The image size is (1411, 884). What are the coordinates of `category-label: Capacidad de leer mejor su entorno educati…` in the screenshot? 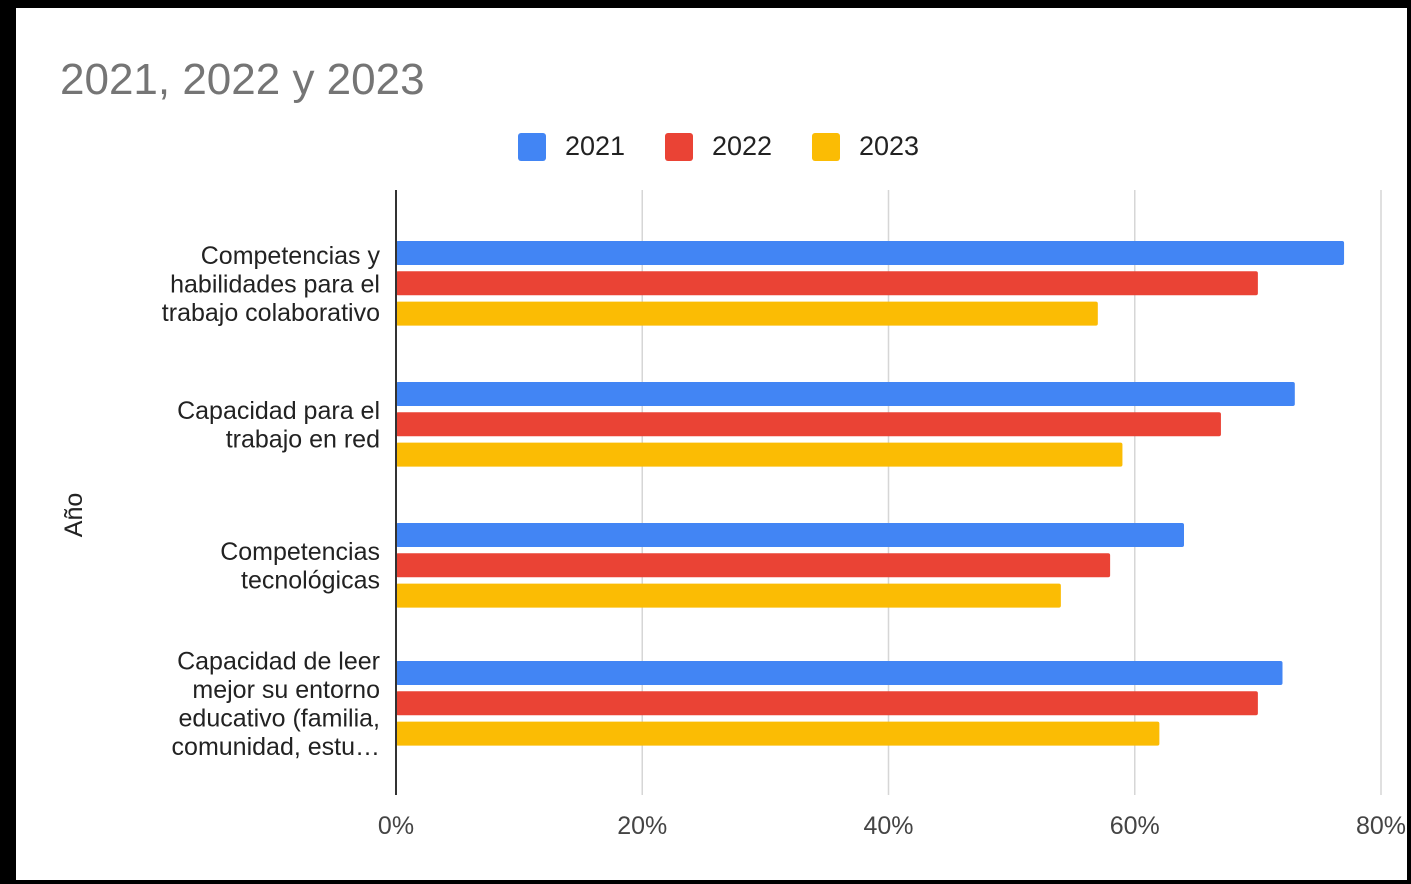 It's located at (276, 705).